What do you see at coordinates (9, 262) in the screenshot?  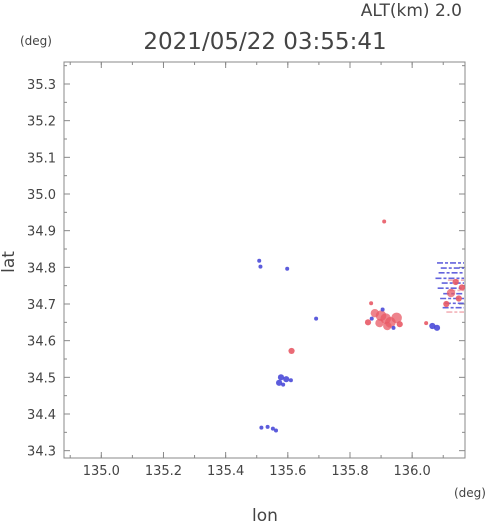 I see `y-axis-label: lat` at bounding box center [9, 262].